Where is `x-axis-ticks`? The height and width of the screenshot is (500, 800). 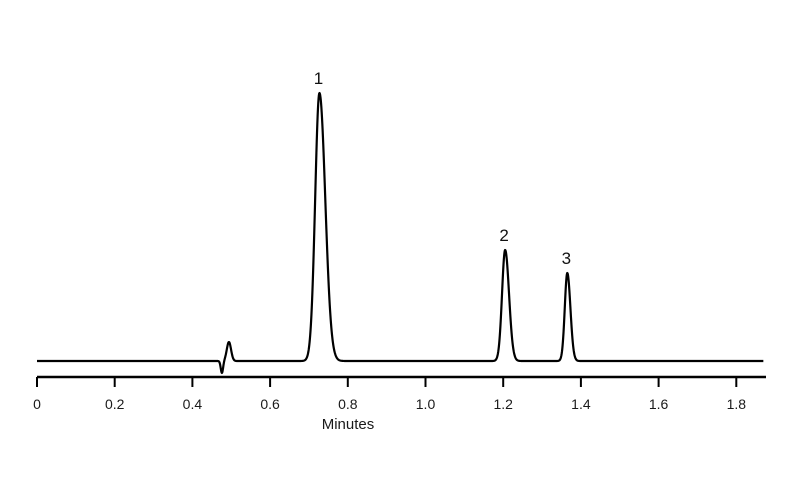 x-axis-ticks is located at coordinates (387, 382).